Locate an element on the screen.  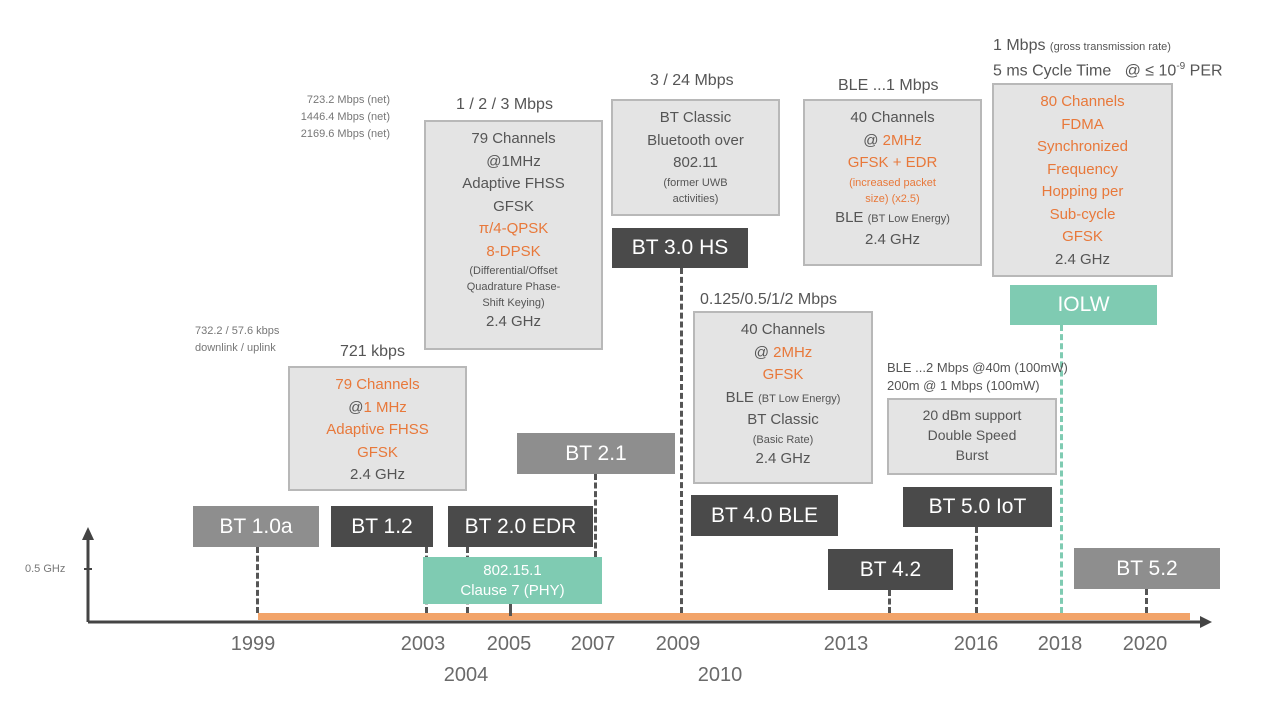
cycle-time-label: 5 ms Cycle Time @ ≤ 10-9 PER is located at coordinates (1108, 70).